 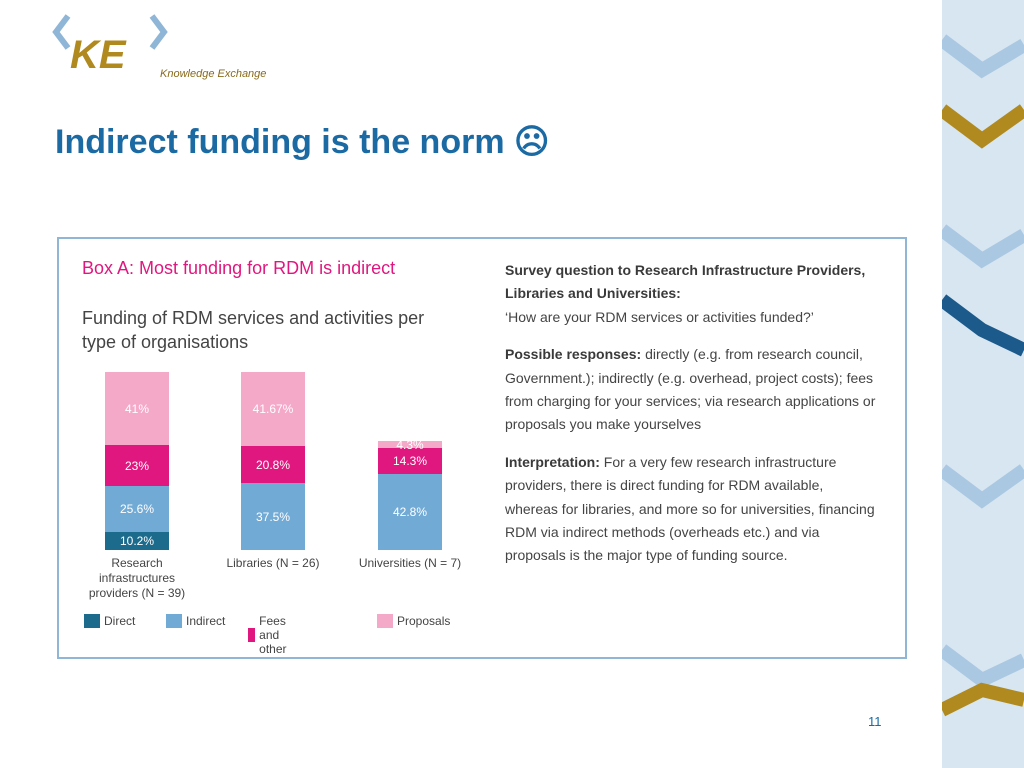 I want to click on value-label: 42.8%, so click(x=410, y=511).